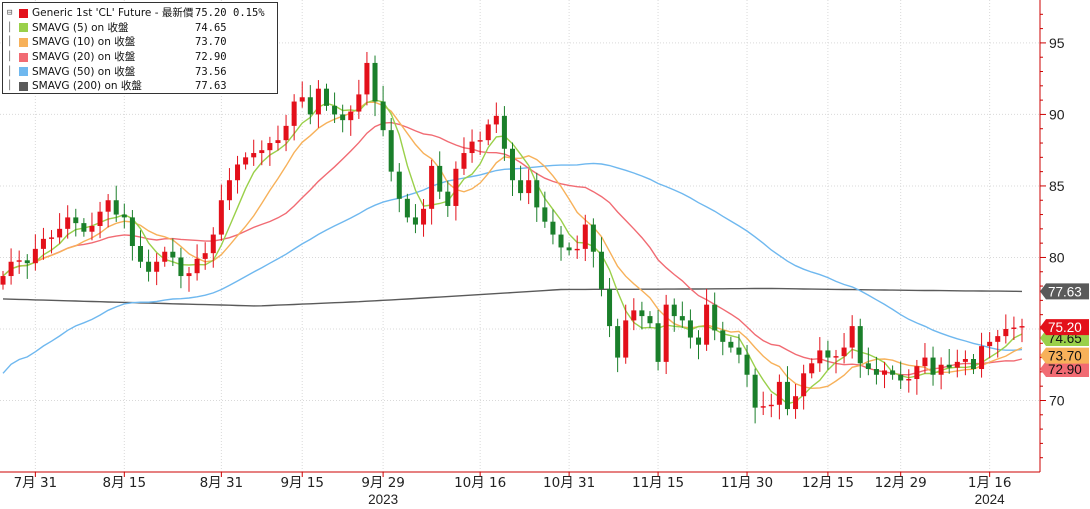 The height and width of the screenshot is (509, 1090). What do you see at coordinates (140, 57) in the screenshot?
I see `legend-row: │ SMAVG (20) on 收盤 72.90` at bounding box center [140, 57].